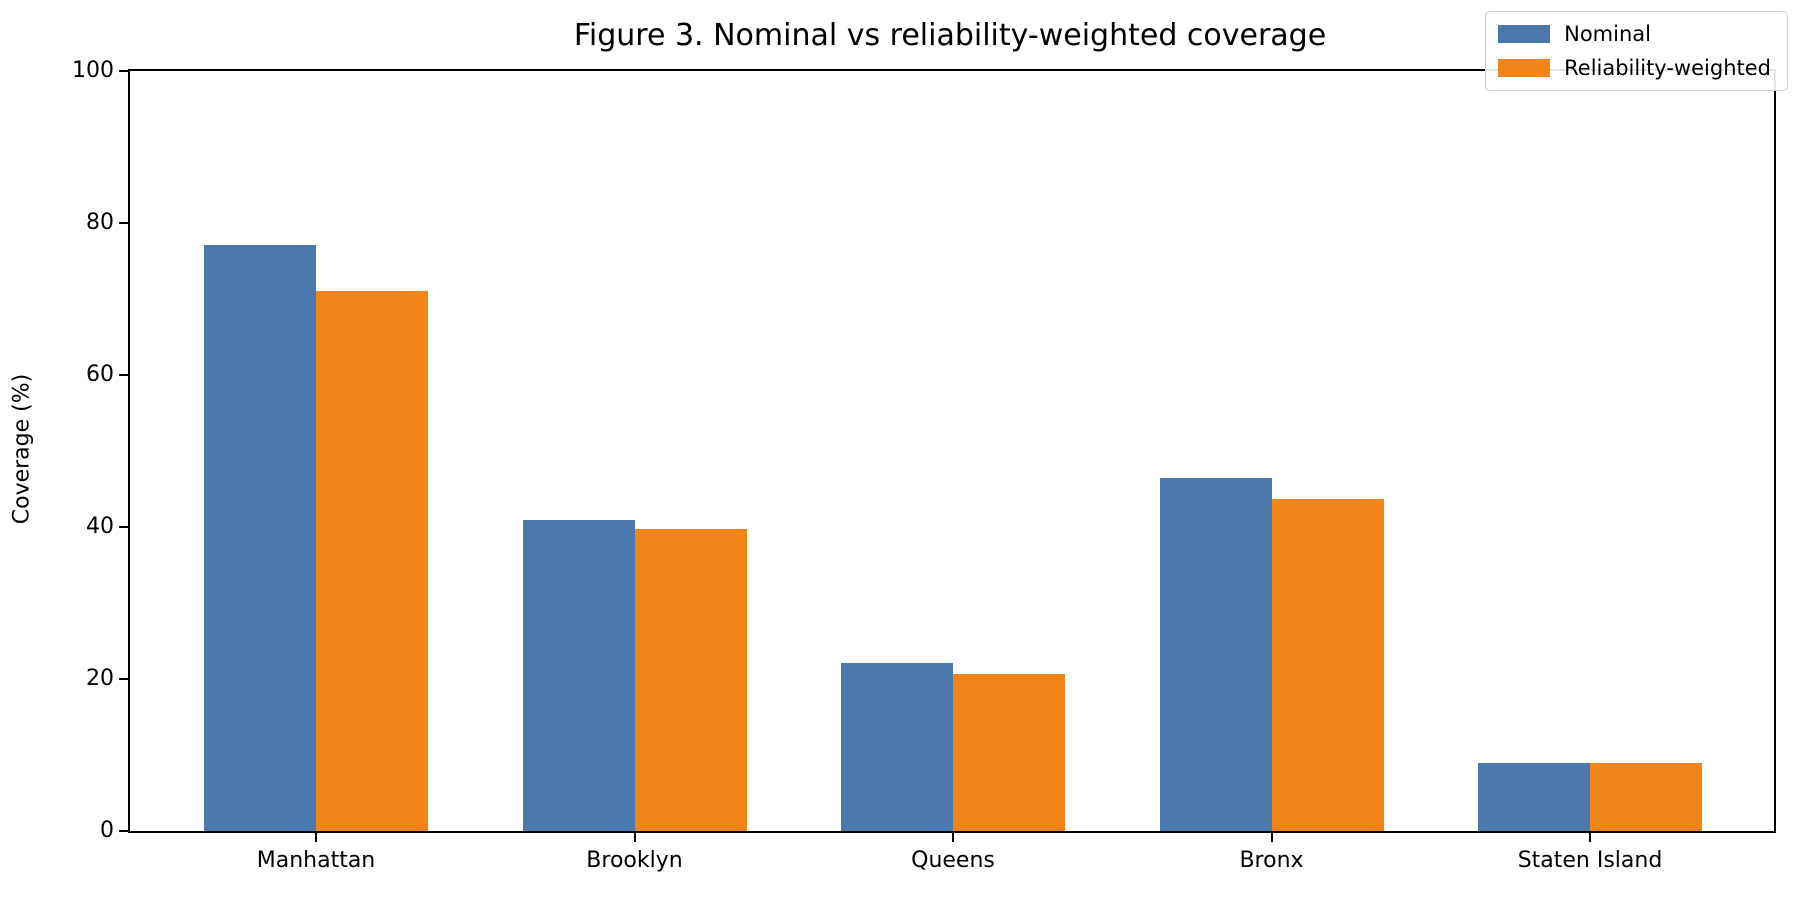  What do you see at coordinates (100, 678) in the screenshot?
I see `y-tick-label: 20` at bounding box center [100, 678].